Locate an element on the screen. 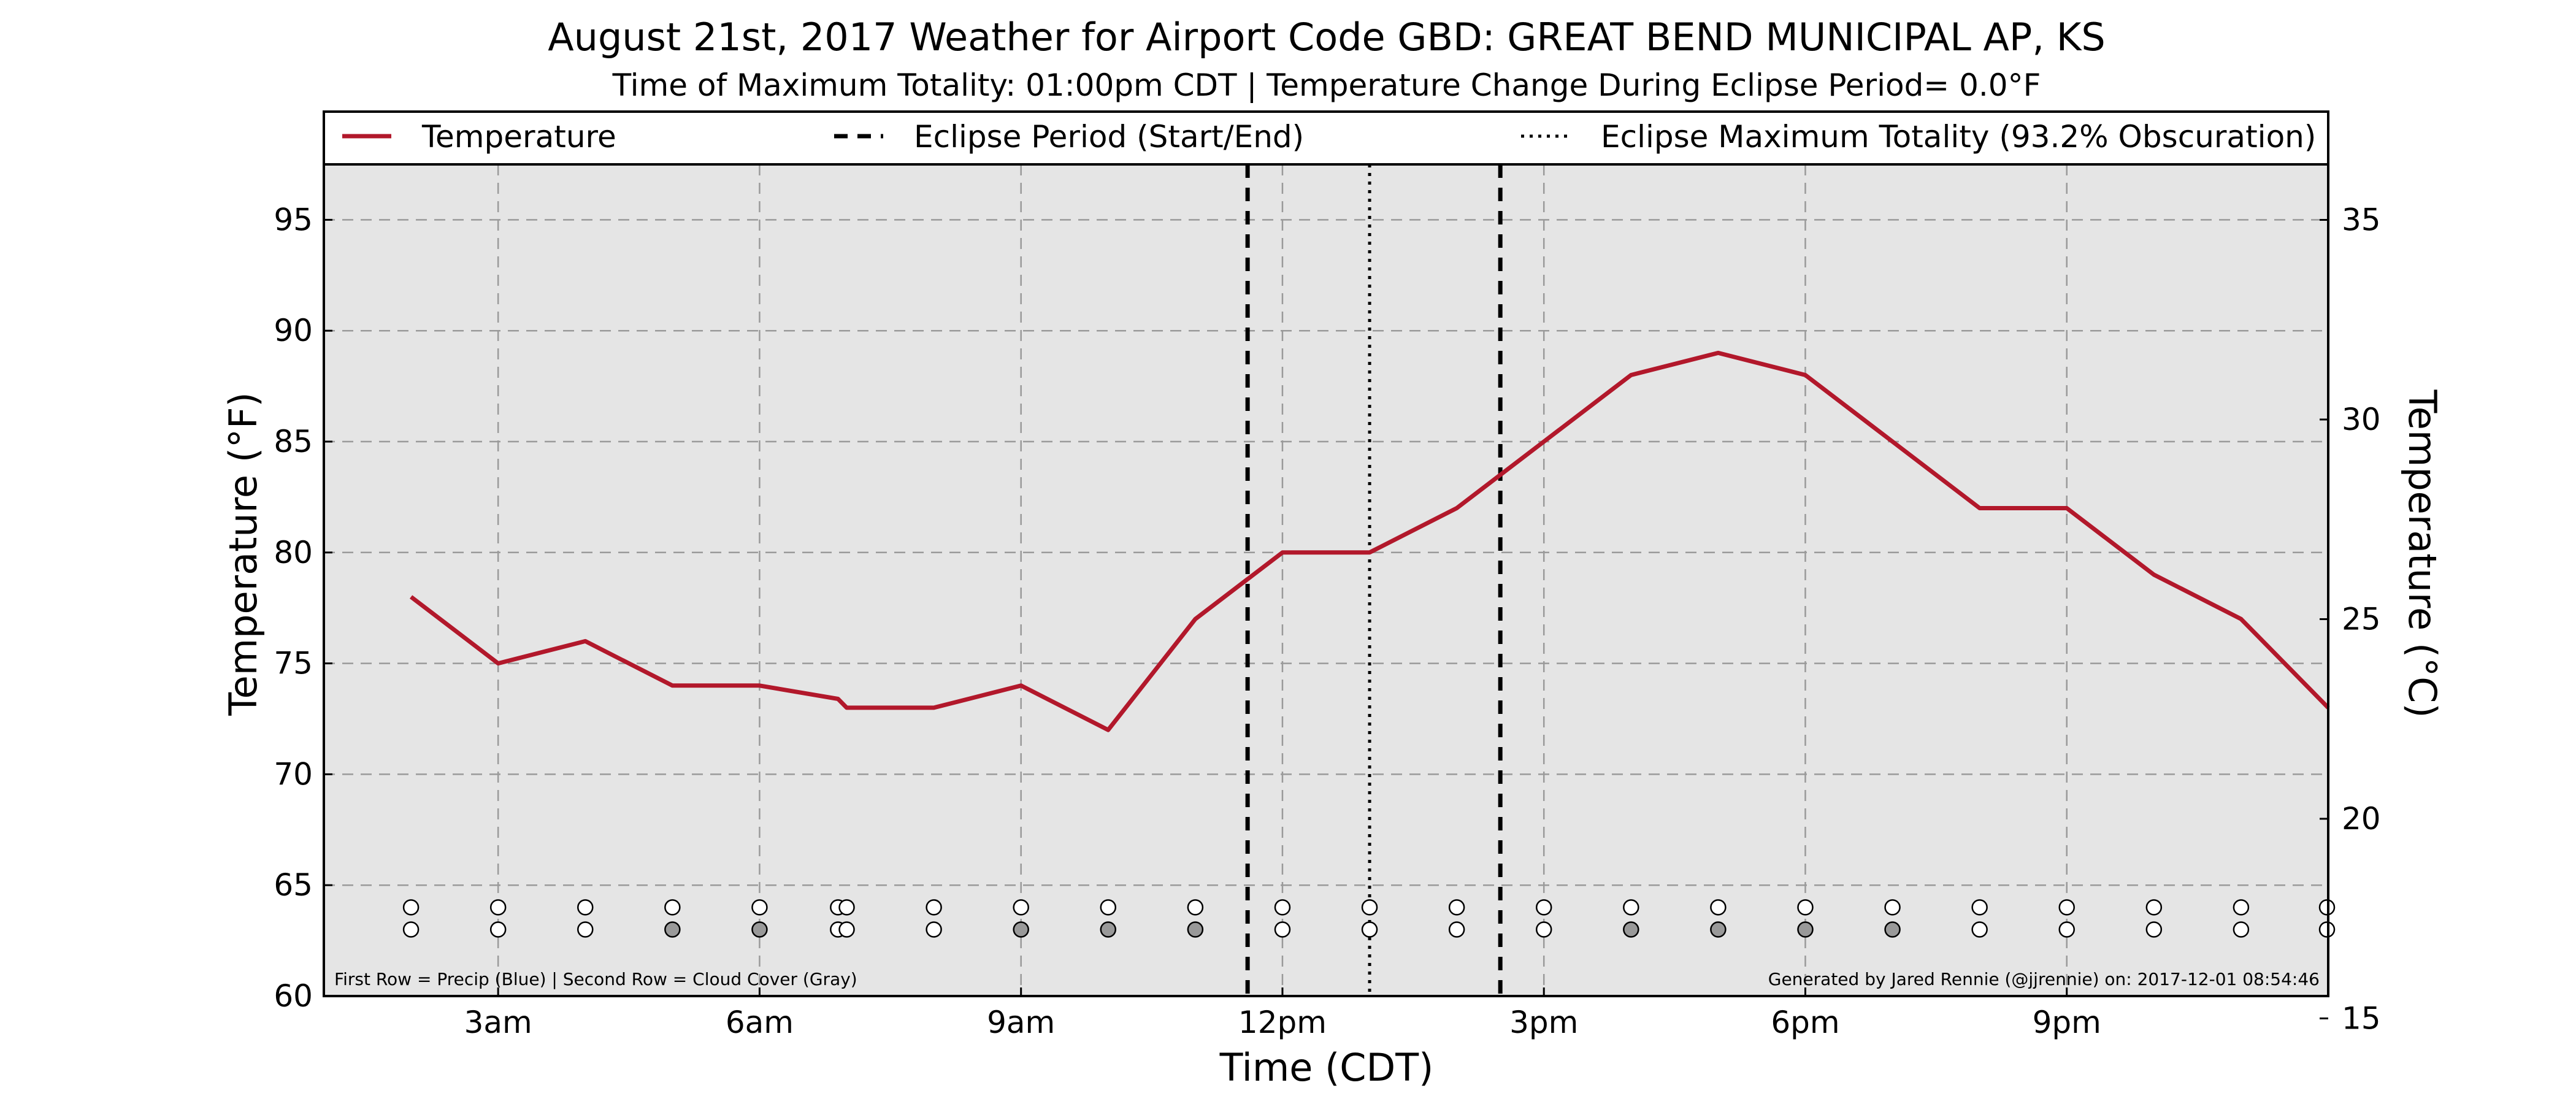  y-tick-label: 90 is located at coordinates (293, 330).